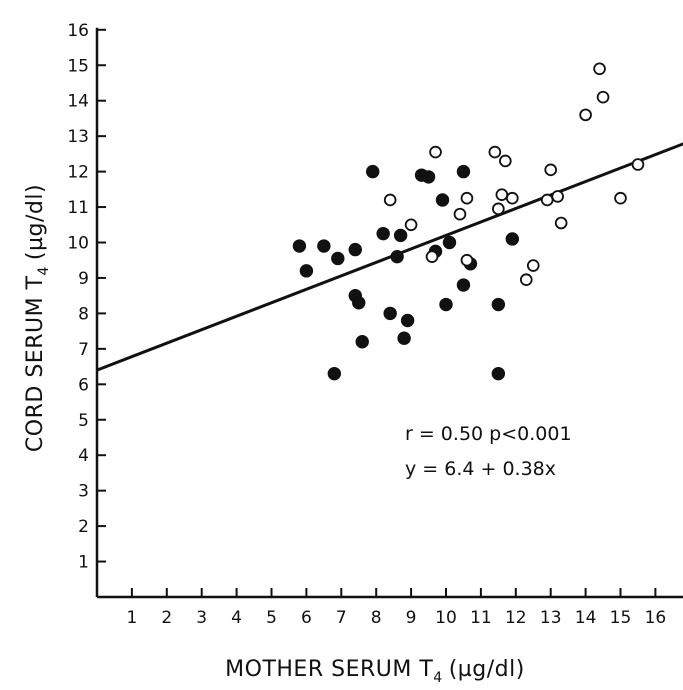 Image resolution: width=683 pixels, height=690 pixels. What do you see at coordinates (306, 618) in the screenshot?
I see `x-tick-label: 6` at bounding box center [306, 618].